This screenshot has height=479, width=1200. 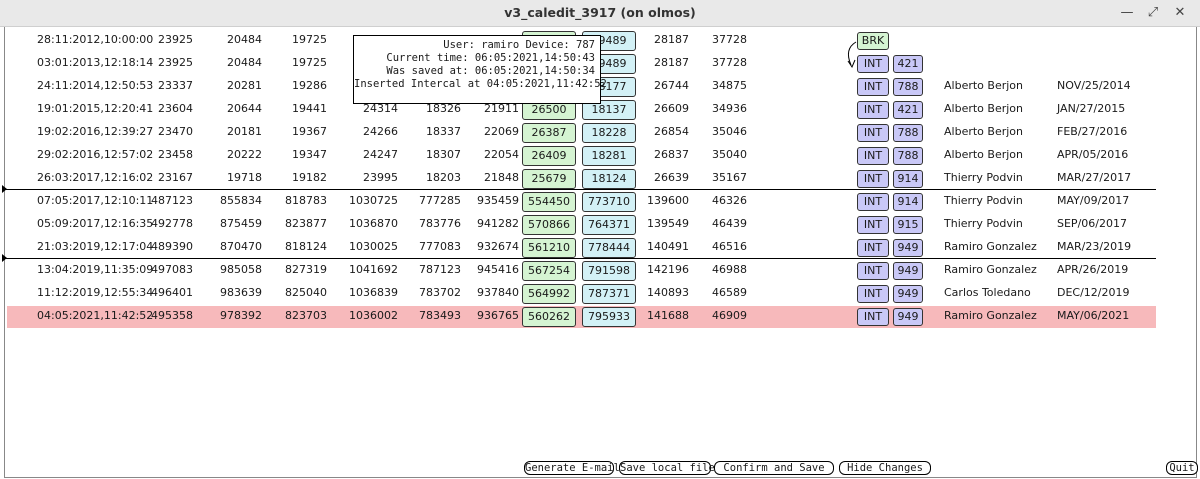 What do you see at coordinates (549, 248) in the screenshot?
I see `green-value-box: 561210` at bounding box center [549, 248].